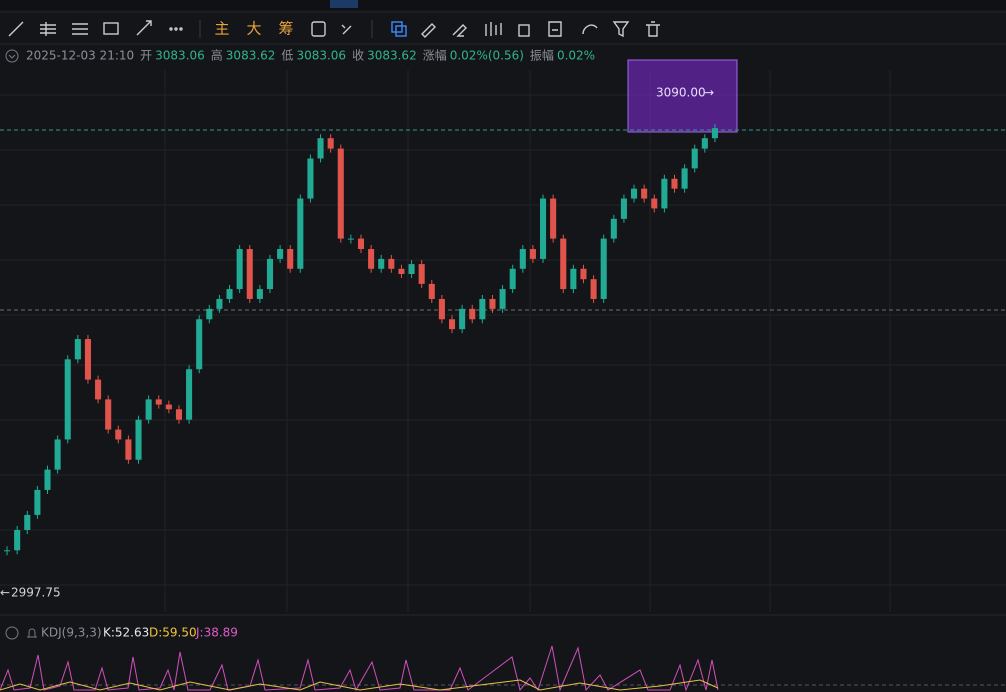 The width and height of the screenshot is (1006, 692). What do you see at coordinates (146, 56) in the screenshot?
I see `info-label: 开` at bounding box center [146, 56].